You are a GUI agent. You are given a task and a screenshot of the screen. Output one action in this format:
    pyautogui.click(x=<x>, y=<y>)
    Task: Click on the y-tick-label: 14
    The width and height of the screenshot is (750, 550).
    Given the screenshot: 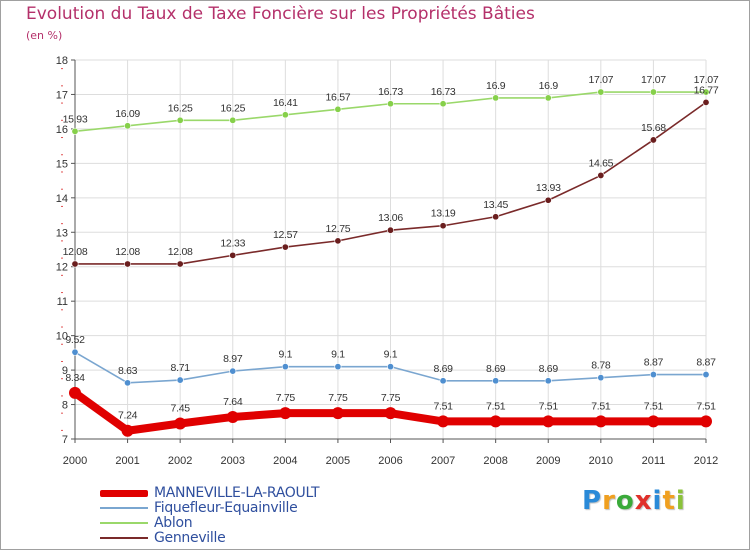 What is the action you would take?
    pyautogui.click(x=62, y=199)
    